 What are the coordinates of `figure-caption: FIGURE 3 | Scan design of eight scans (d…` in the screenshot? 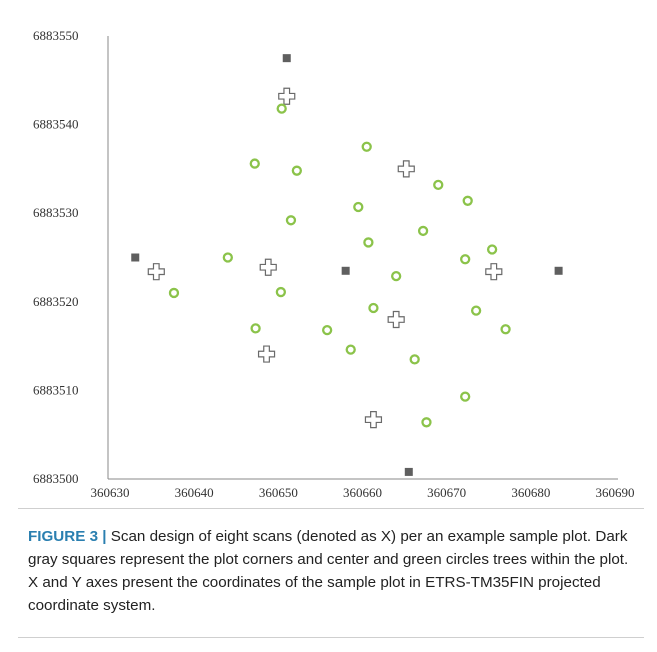 It's located at (333, 571).